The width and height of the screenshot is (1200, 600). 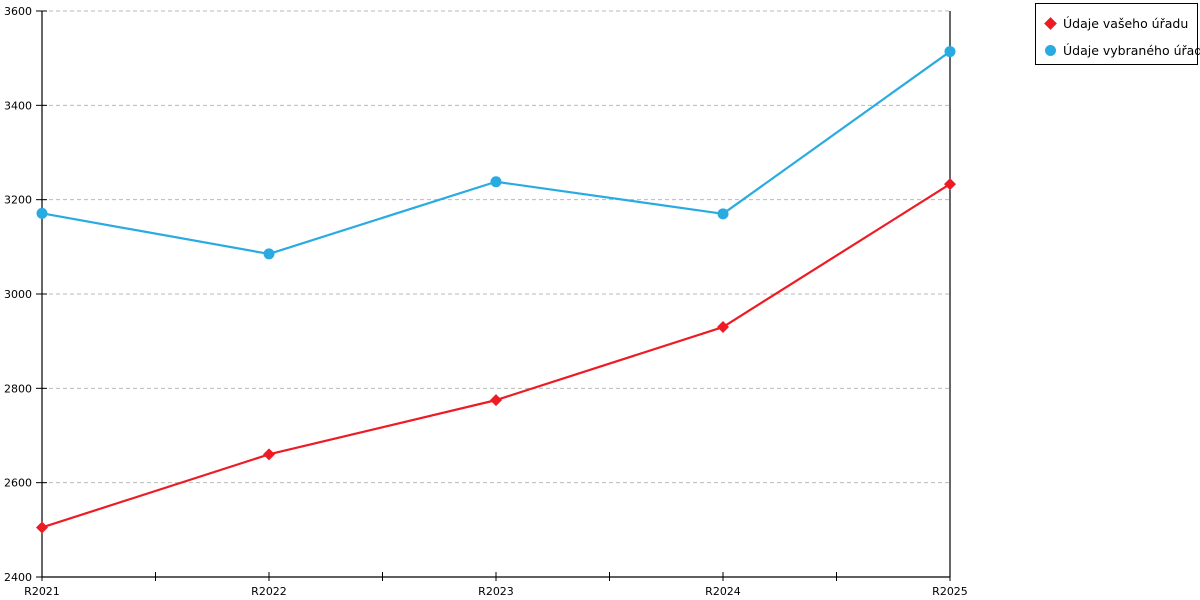 I want to click on x-tick-label: R2023, so click(x=496, y=591).